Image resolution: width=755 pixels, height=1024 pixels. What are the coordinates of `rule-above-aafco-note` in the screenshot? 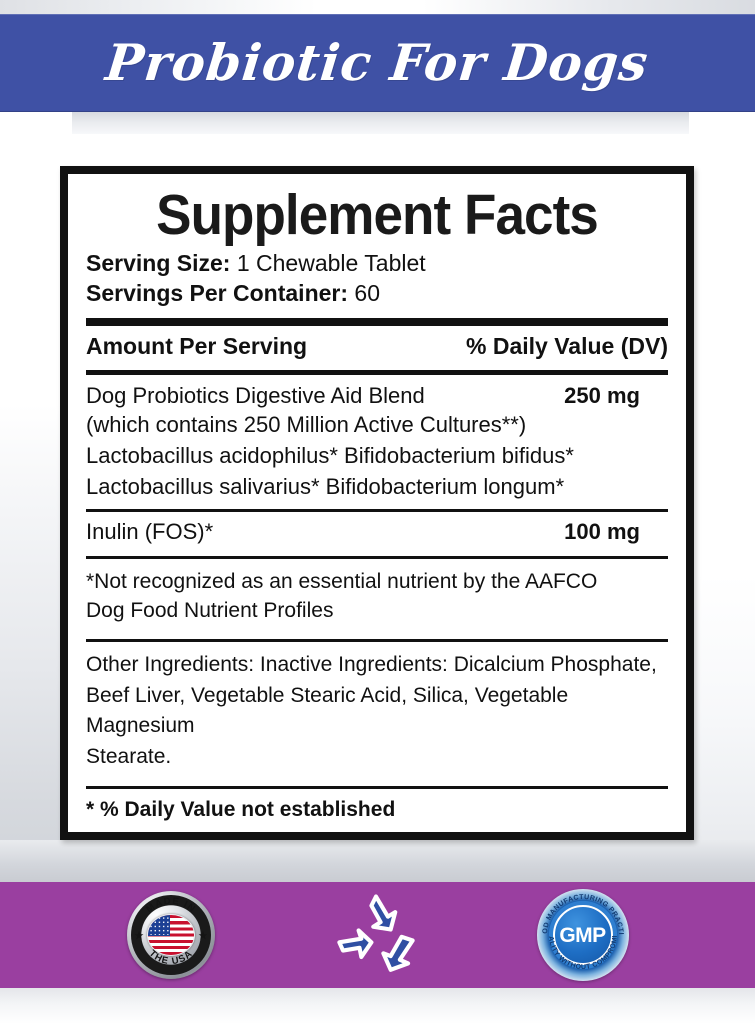 It's located at (377, 557).